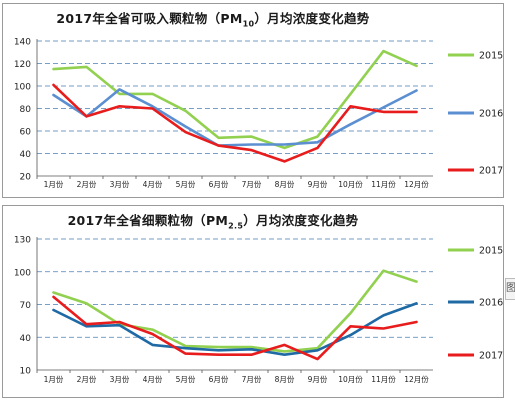  What do you see at coordinates (26, 133) in the screenshot?
I see `y-tick-label: 60` at bounding box center [26, 133].